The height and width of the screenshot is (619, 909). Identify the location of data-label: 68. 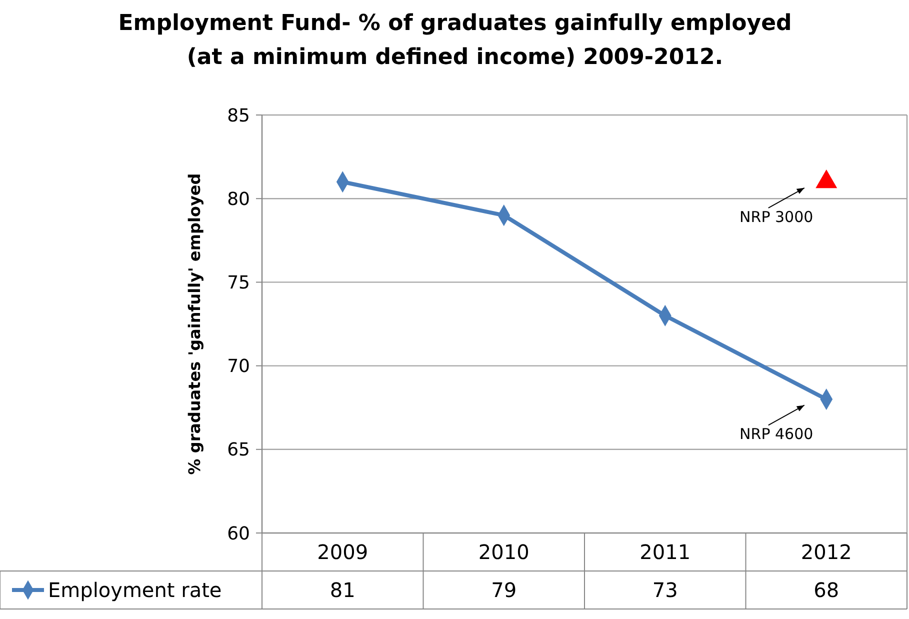
(827, 590).